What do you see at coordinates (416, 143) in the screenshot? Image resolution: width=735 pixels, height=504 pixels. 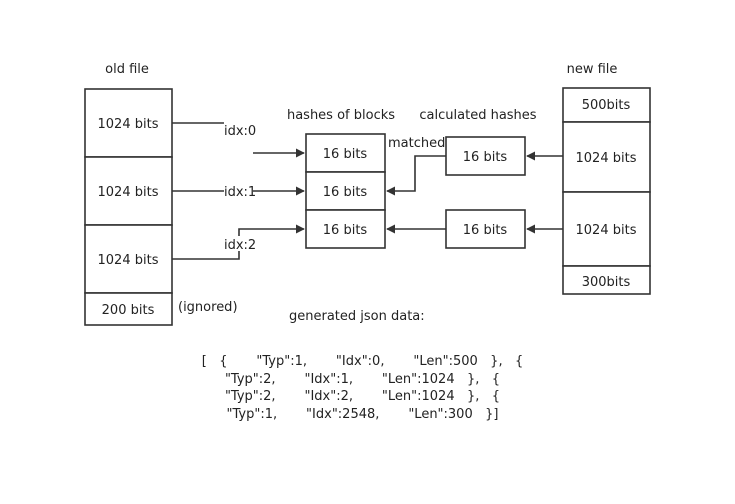 I see `matched-label: matched` at bounding box center [416, 143].